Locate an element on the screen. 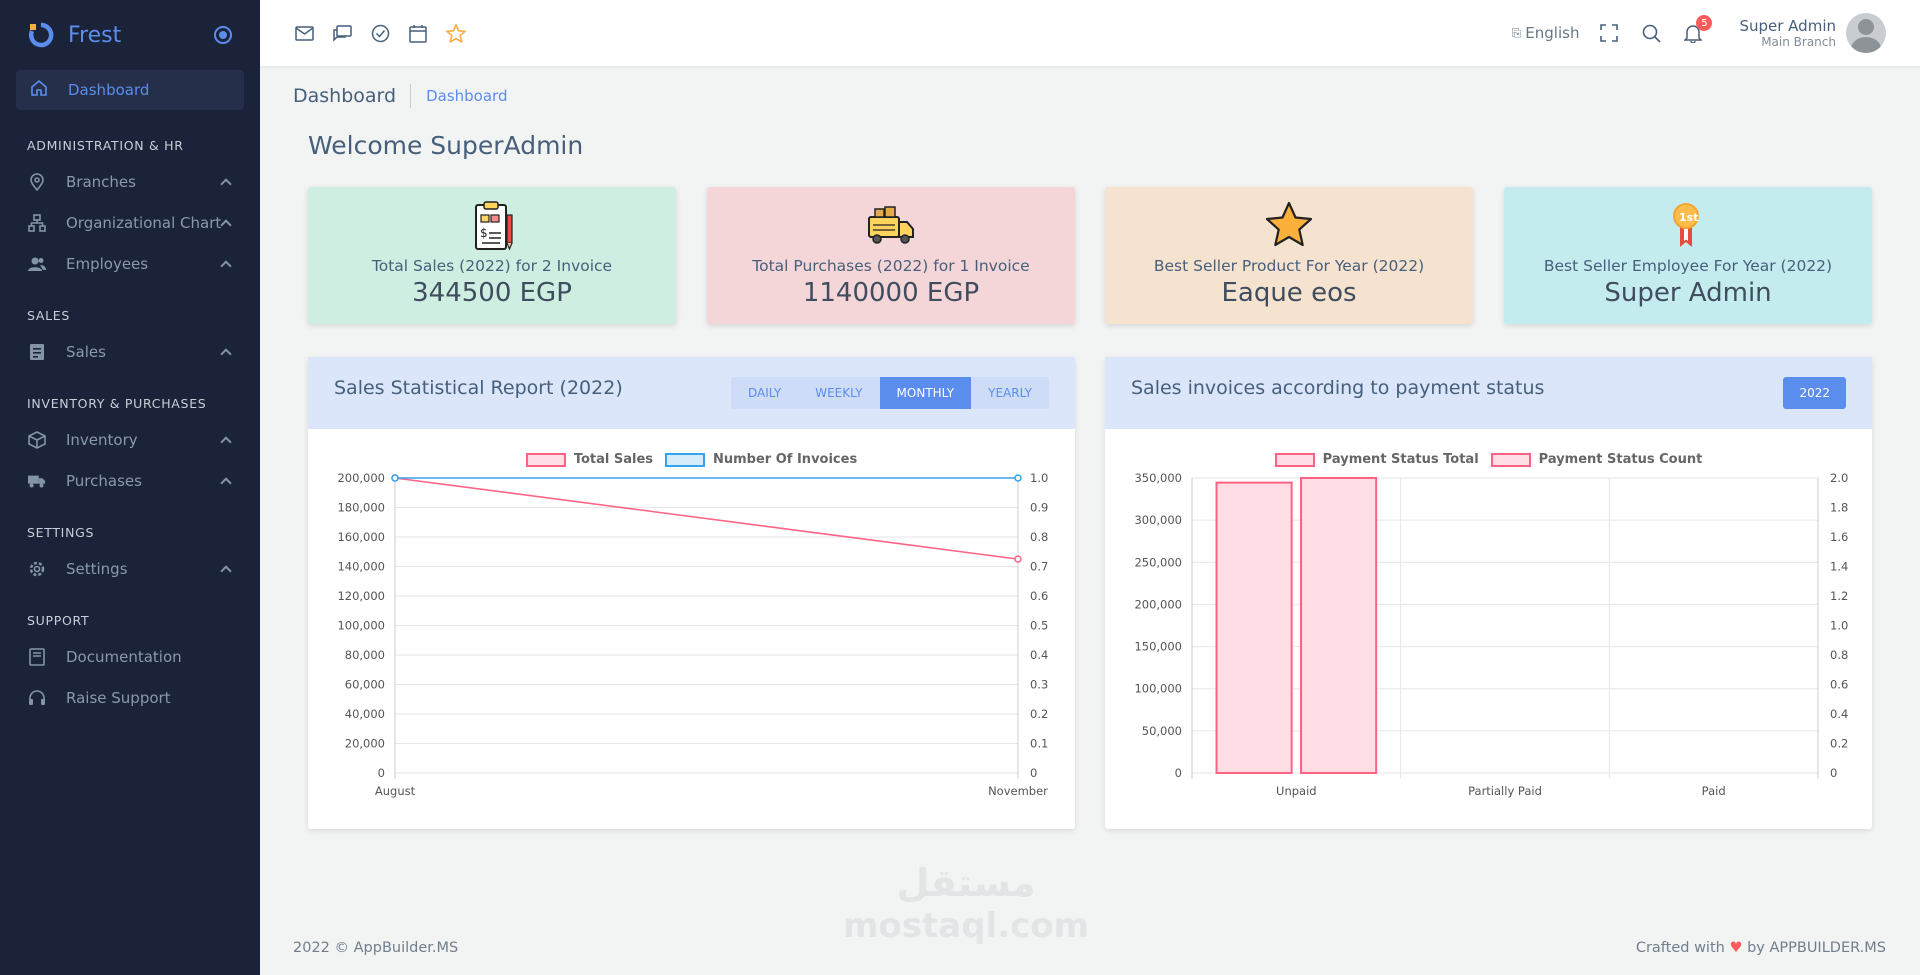 The width and height of the screenshot is (1920, 975). x-tick-label: Unpaid is located at coordinates (1296, 791).